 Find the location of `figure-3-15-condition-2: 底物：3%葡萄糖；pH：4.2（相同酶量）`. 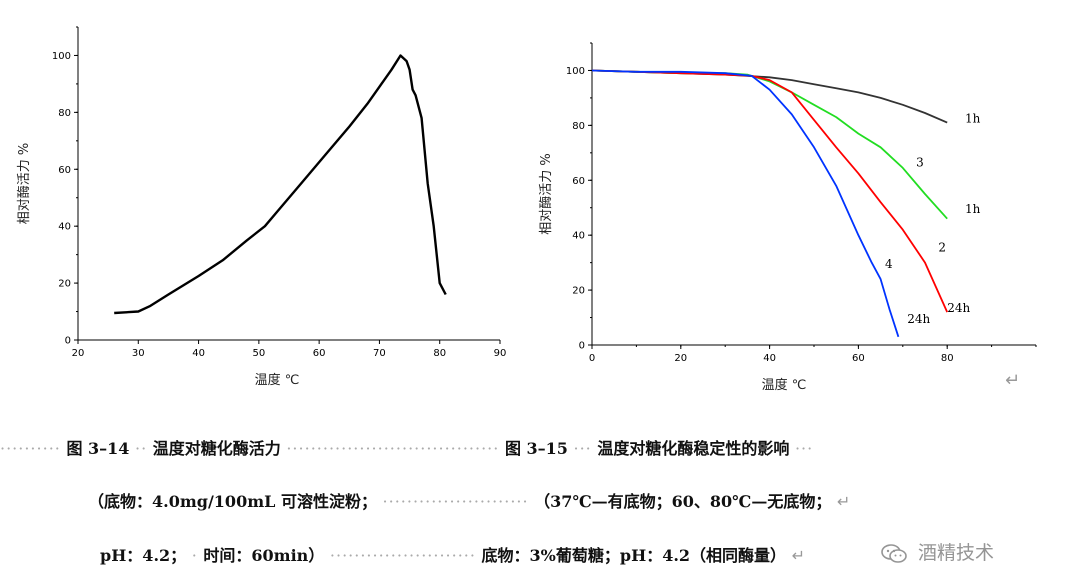

figure-3-15-condition-2: 底物：3%葡萄糖；pH：4.2（相同酶量） is located at coordinates (634, 555).